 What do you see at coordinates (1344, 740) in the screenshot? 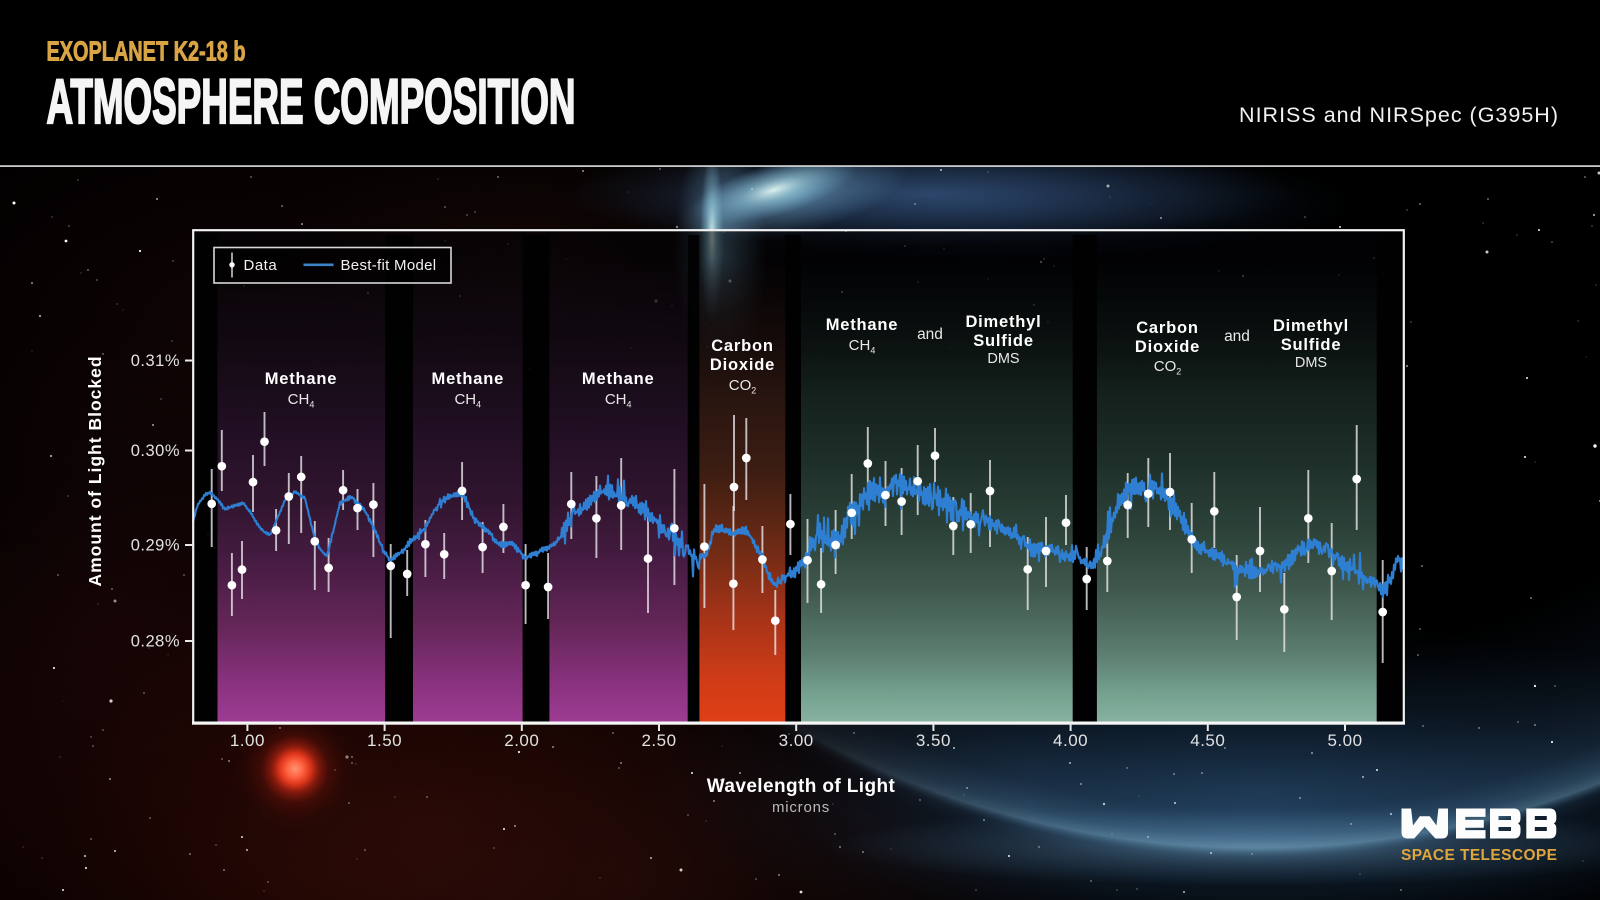
I see `svg-text: 5.00` at bounding box center [1344, 740].